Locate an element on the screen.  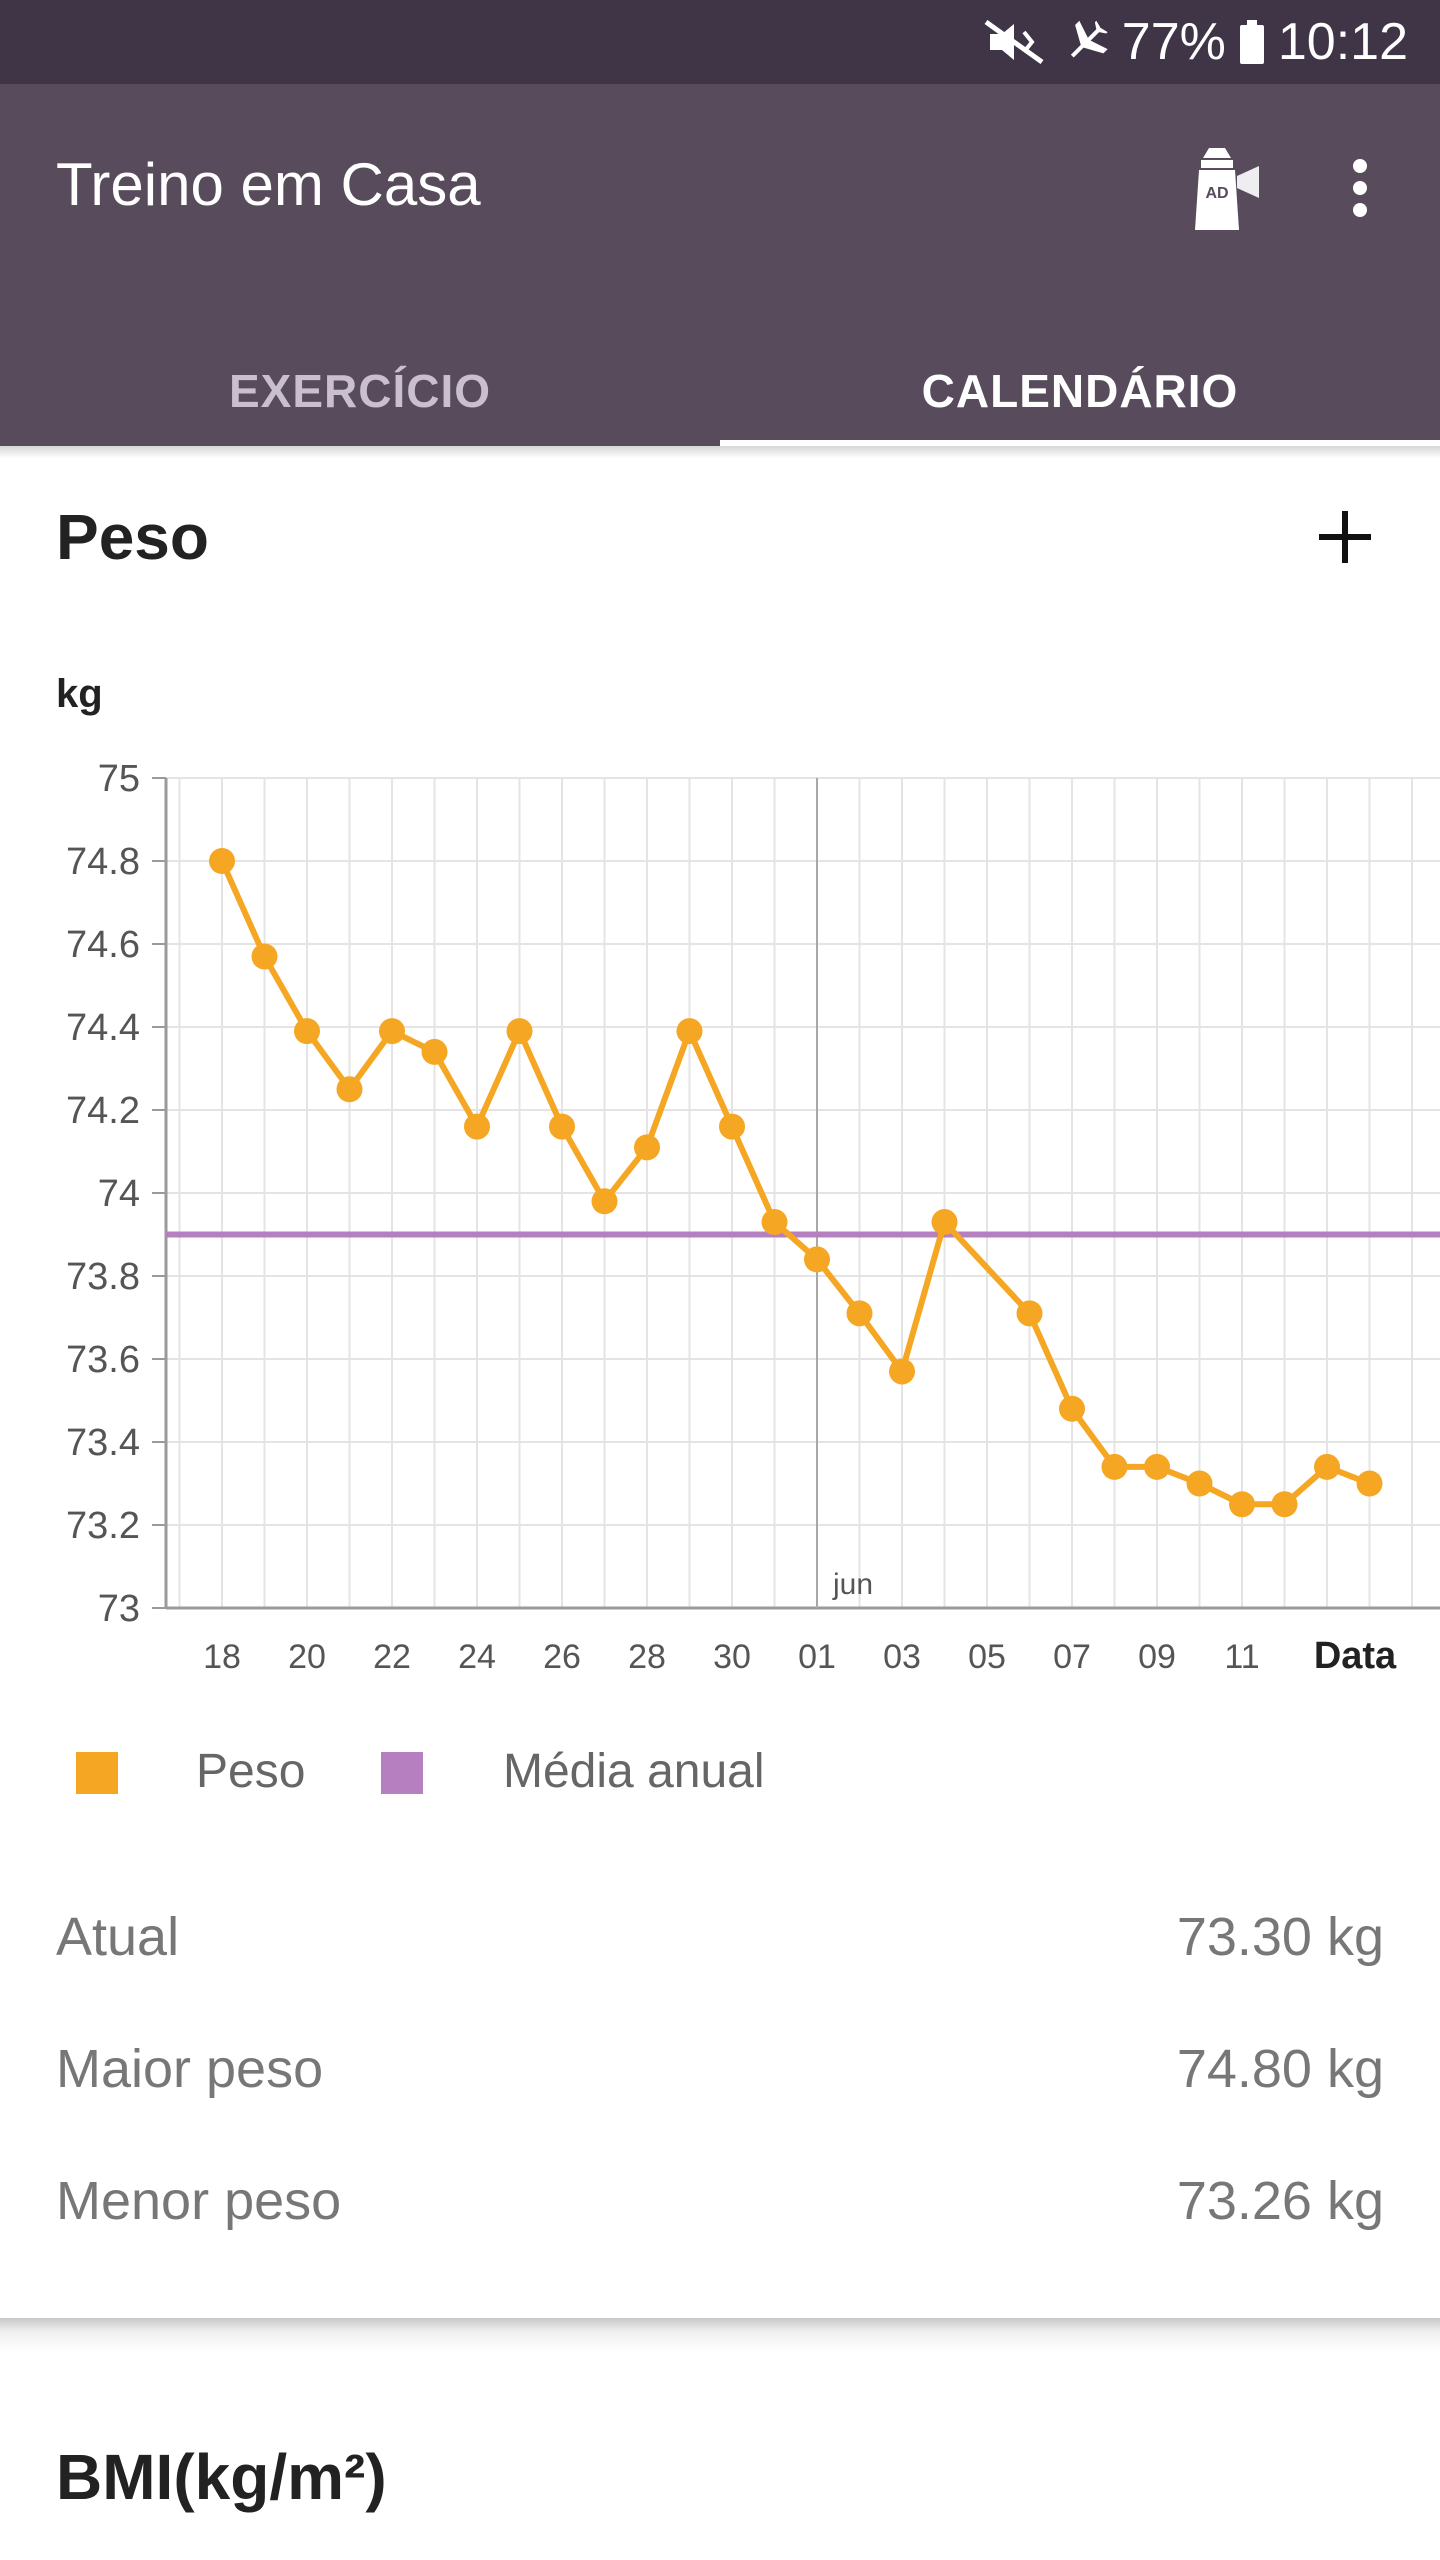
x-tick-label: 07 is located at coordinates (1072, 1657).